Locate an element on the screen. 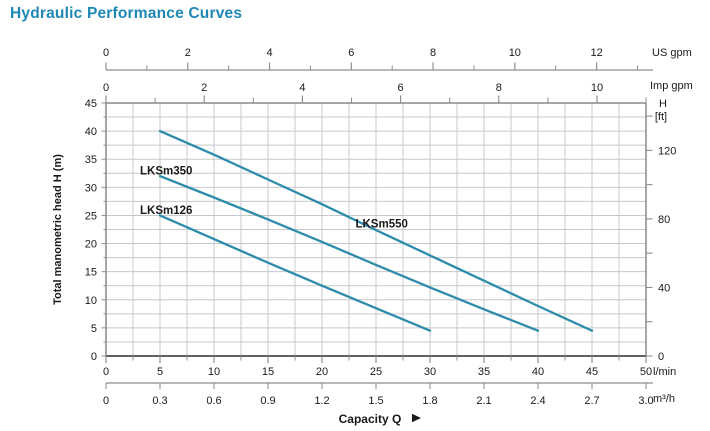  m3h-tick-label: 1.2 is located at coordinates (321, 401).